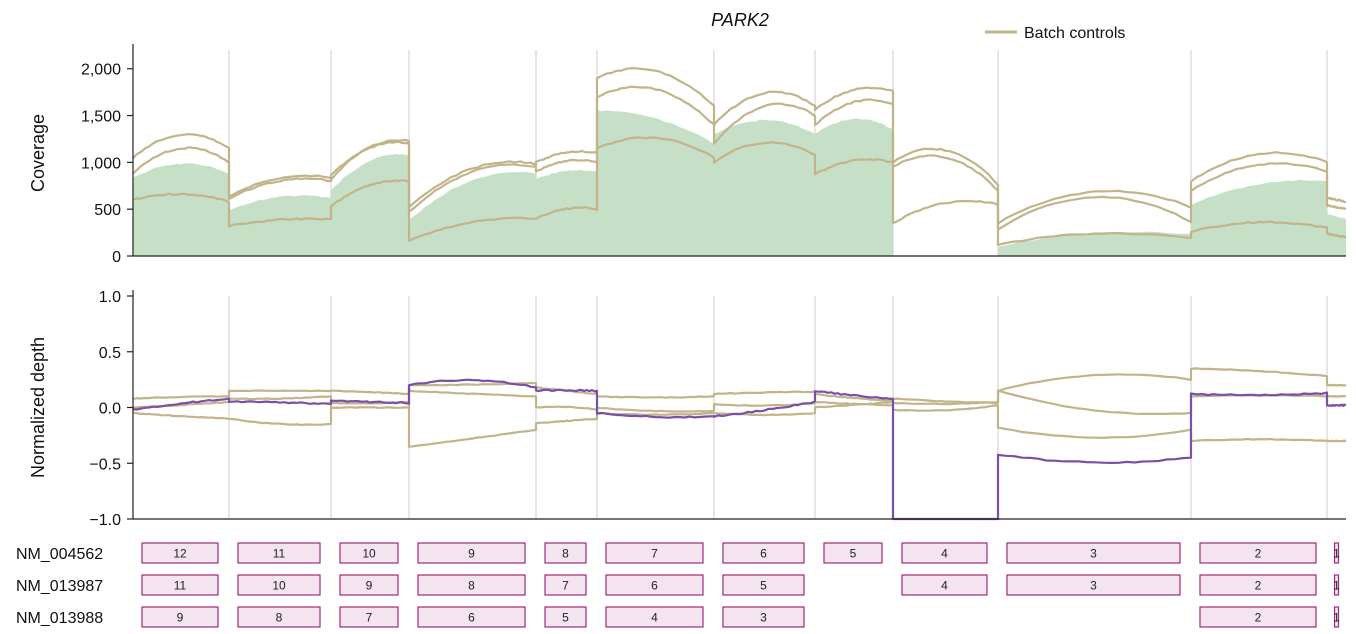  I want to click on y-tick-label: 2,000, so click(101, 70).